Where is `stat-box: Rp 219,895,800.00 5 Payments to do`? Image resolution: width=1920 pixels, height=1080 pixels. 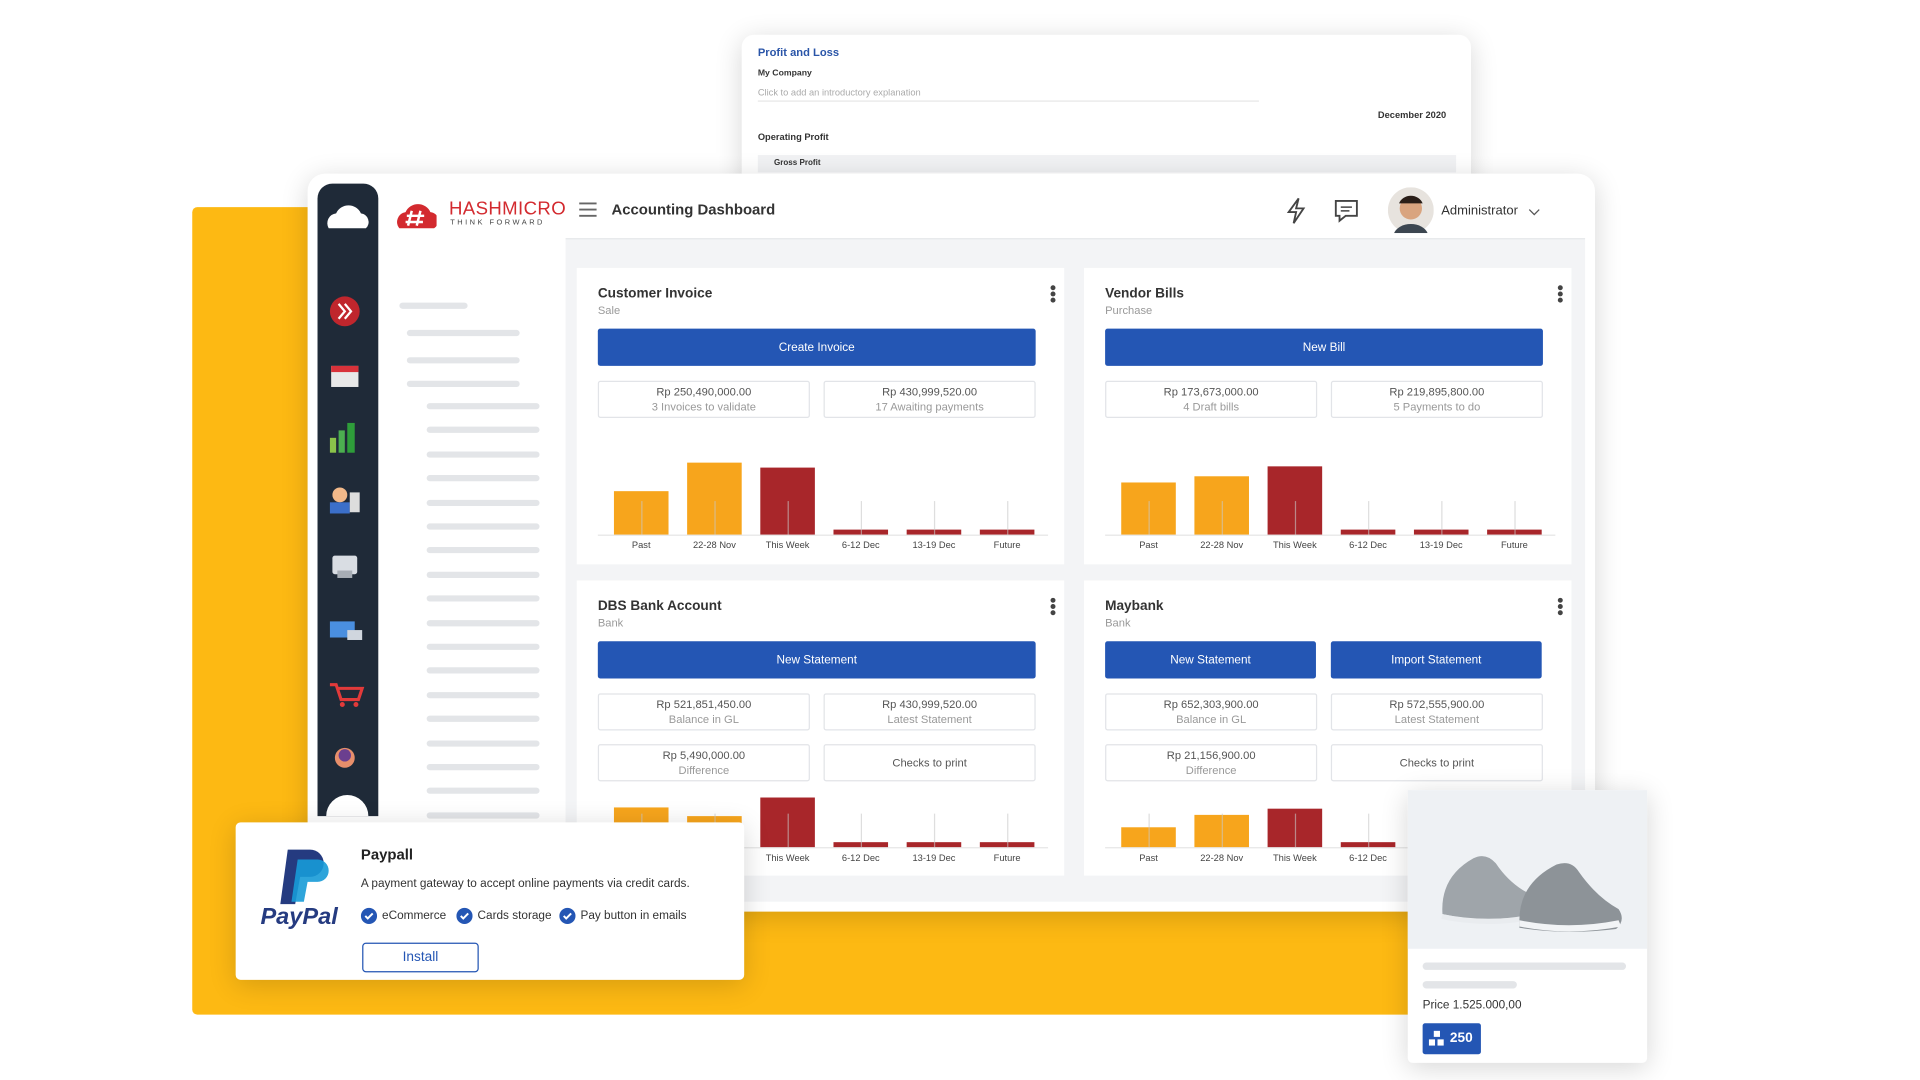
stat-box: Rp 219,895,800.00 5 Payments to do is located at coordinates (1436, 399).